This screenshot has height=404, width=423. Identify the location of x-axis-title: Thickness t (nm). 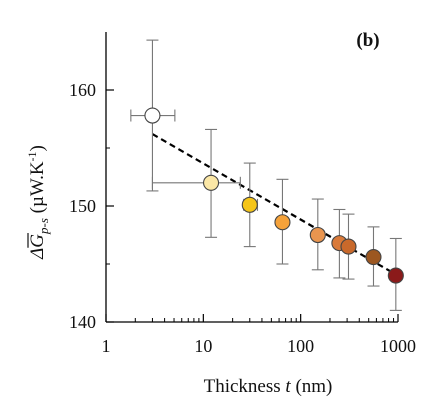
(268, 386).